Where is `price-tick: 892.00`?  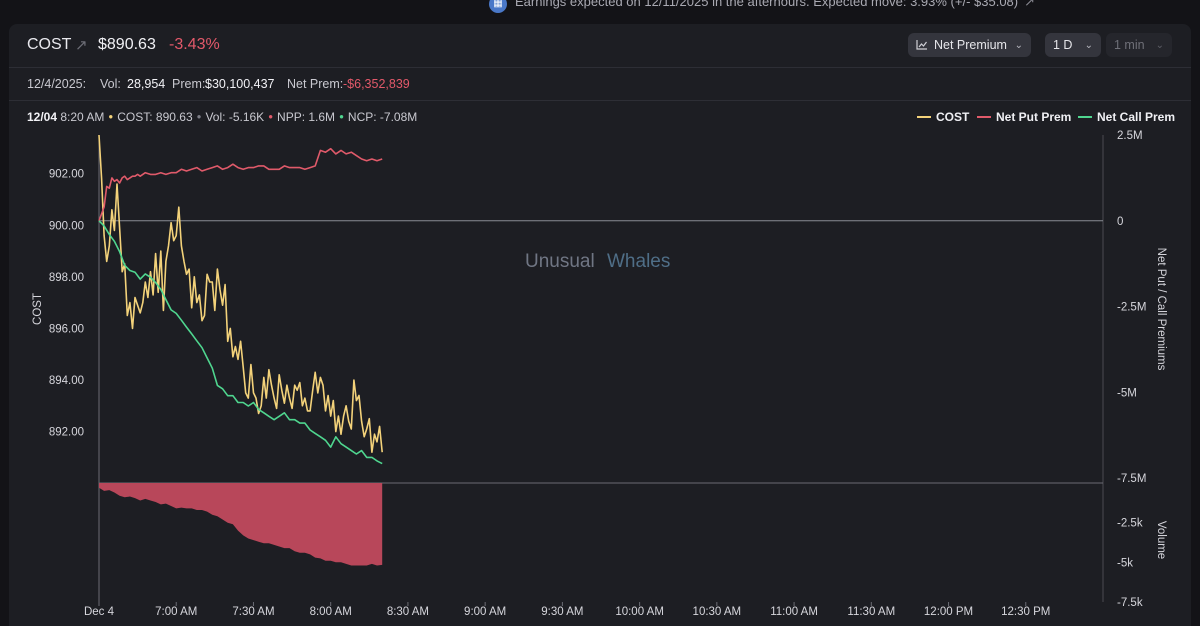
price-tick: 892.00 is located at coordinates (66, 433).